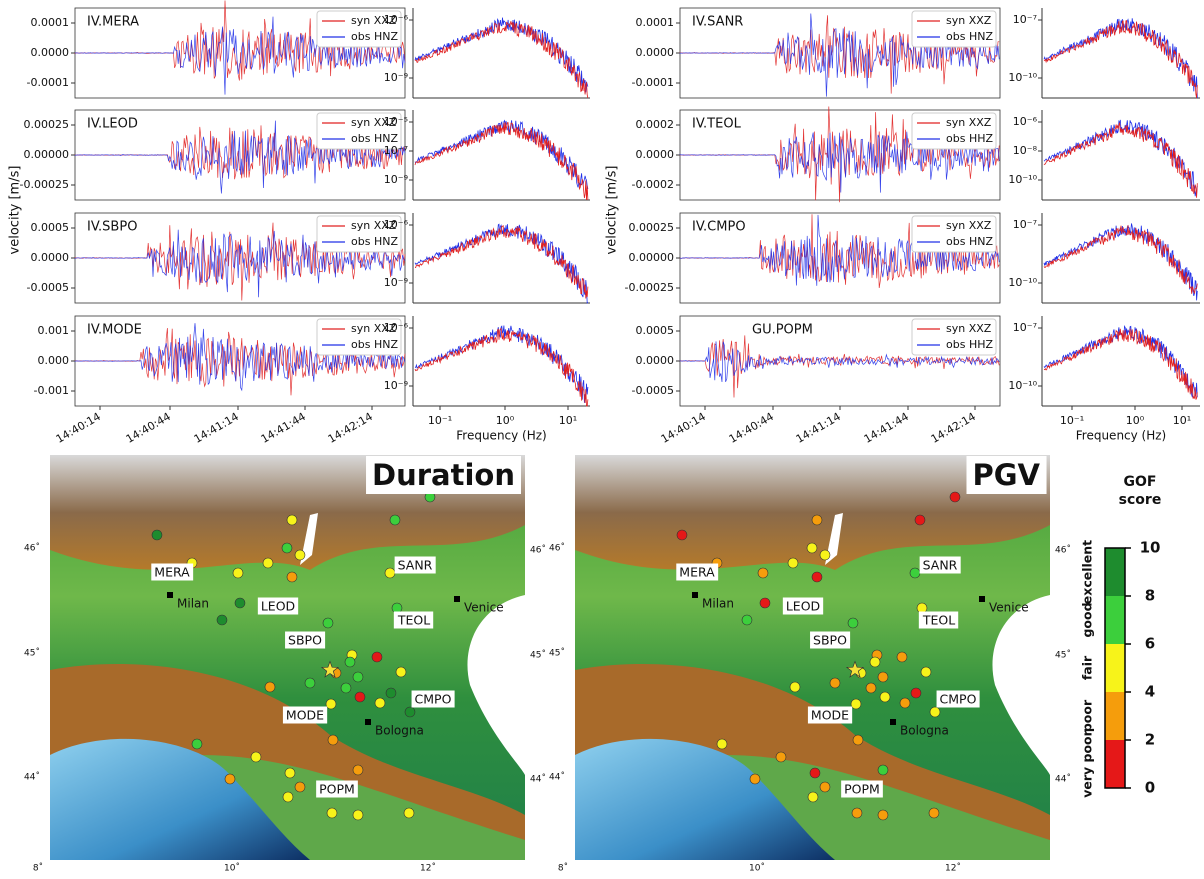 The width and height of the screenshot is (1204, 879). I want to click on y-tick-label: 0.00000, so click(652, 257).